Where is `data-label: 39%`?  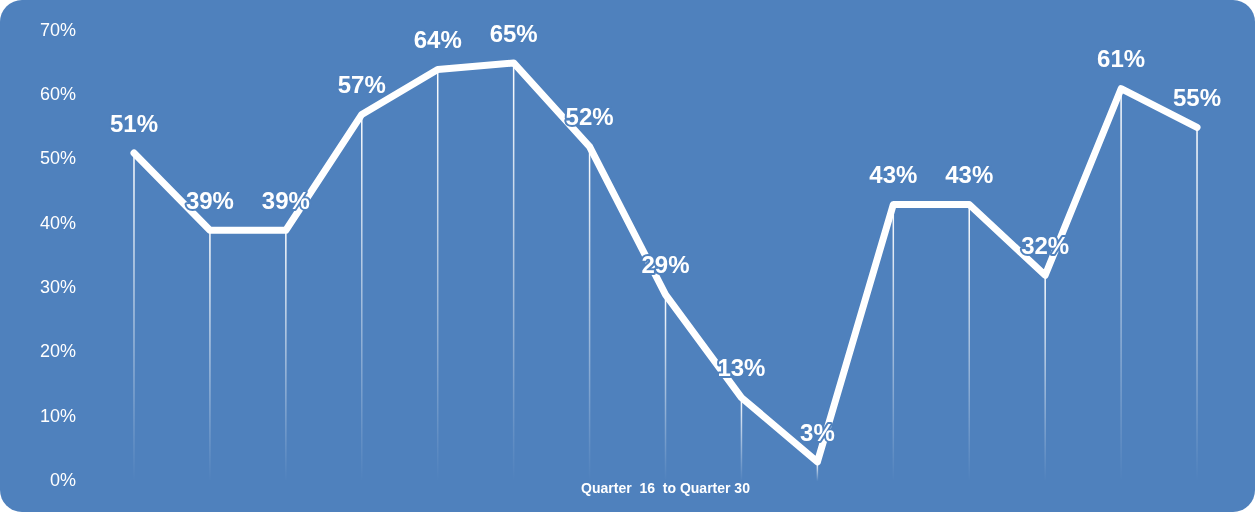 data-label: 39% is located at coordinates (209, 200).